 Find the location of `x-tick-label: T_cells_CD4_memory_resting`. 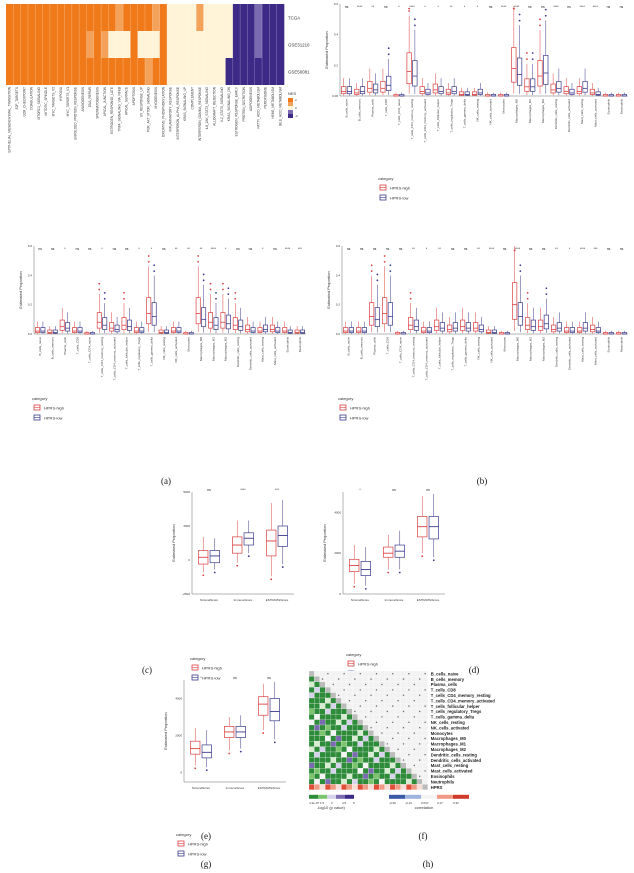

x-tick-label: T_cells_CD4_memory_resting is located at coordinates (414, 357).